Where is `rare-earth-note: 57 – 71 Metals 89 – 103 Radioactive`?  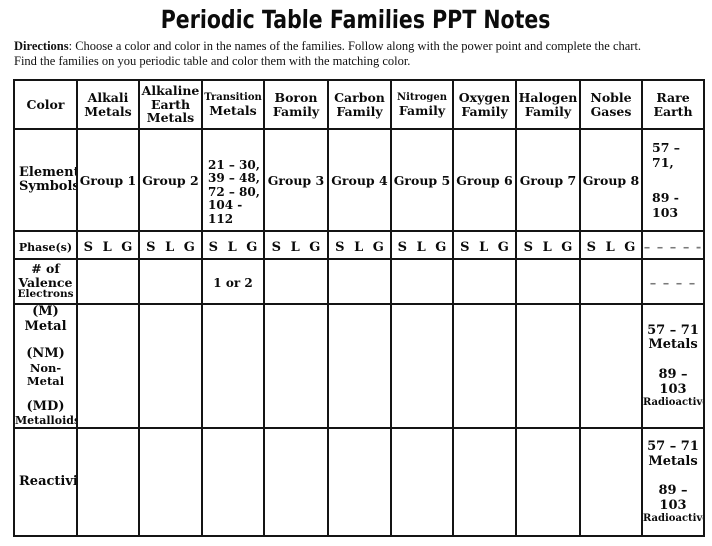
rare-earth-note: 57 – 71 Metals 89 – 103 Radioactive is located at coordinates (673, 482).